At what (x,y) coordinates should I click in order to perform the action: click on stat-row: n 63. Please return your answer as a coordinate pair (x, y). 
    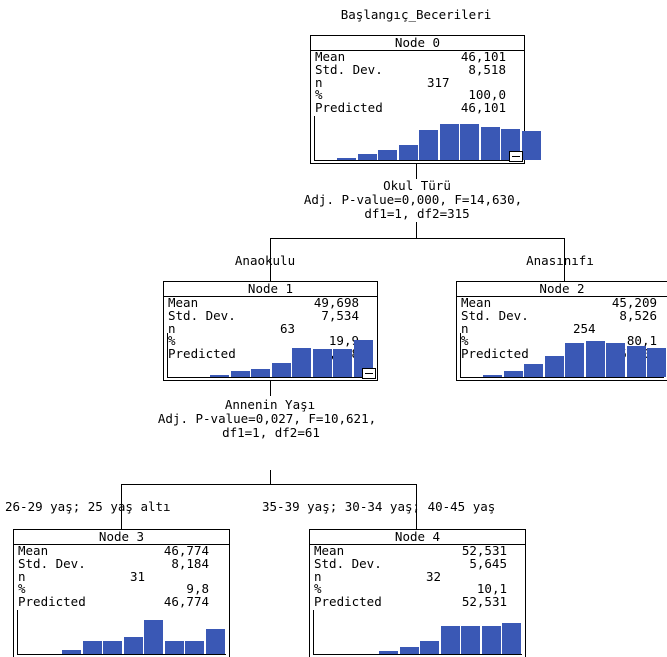
    Looking at the image, I should click on (270, 328).